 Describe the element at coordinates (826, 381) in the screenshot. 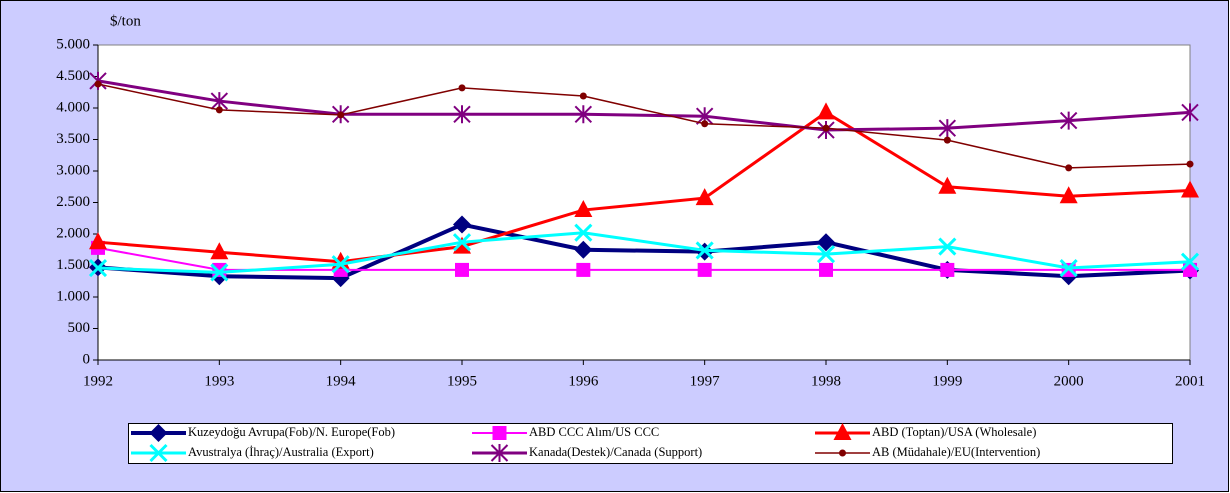

I see `x-tick-label: 1998` at that location.